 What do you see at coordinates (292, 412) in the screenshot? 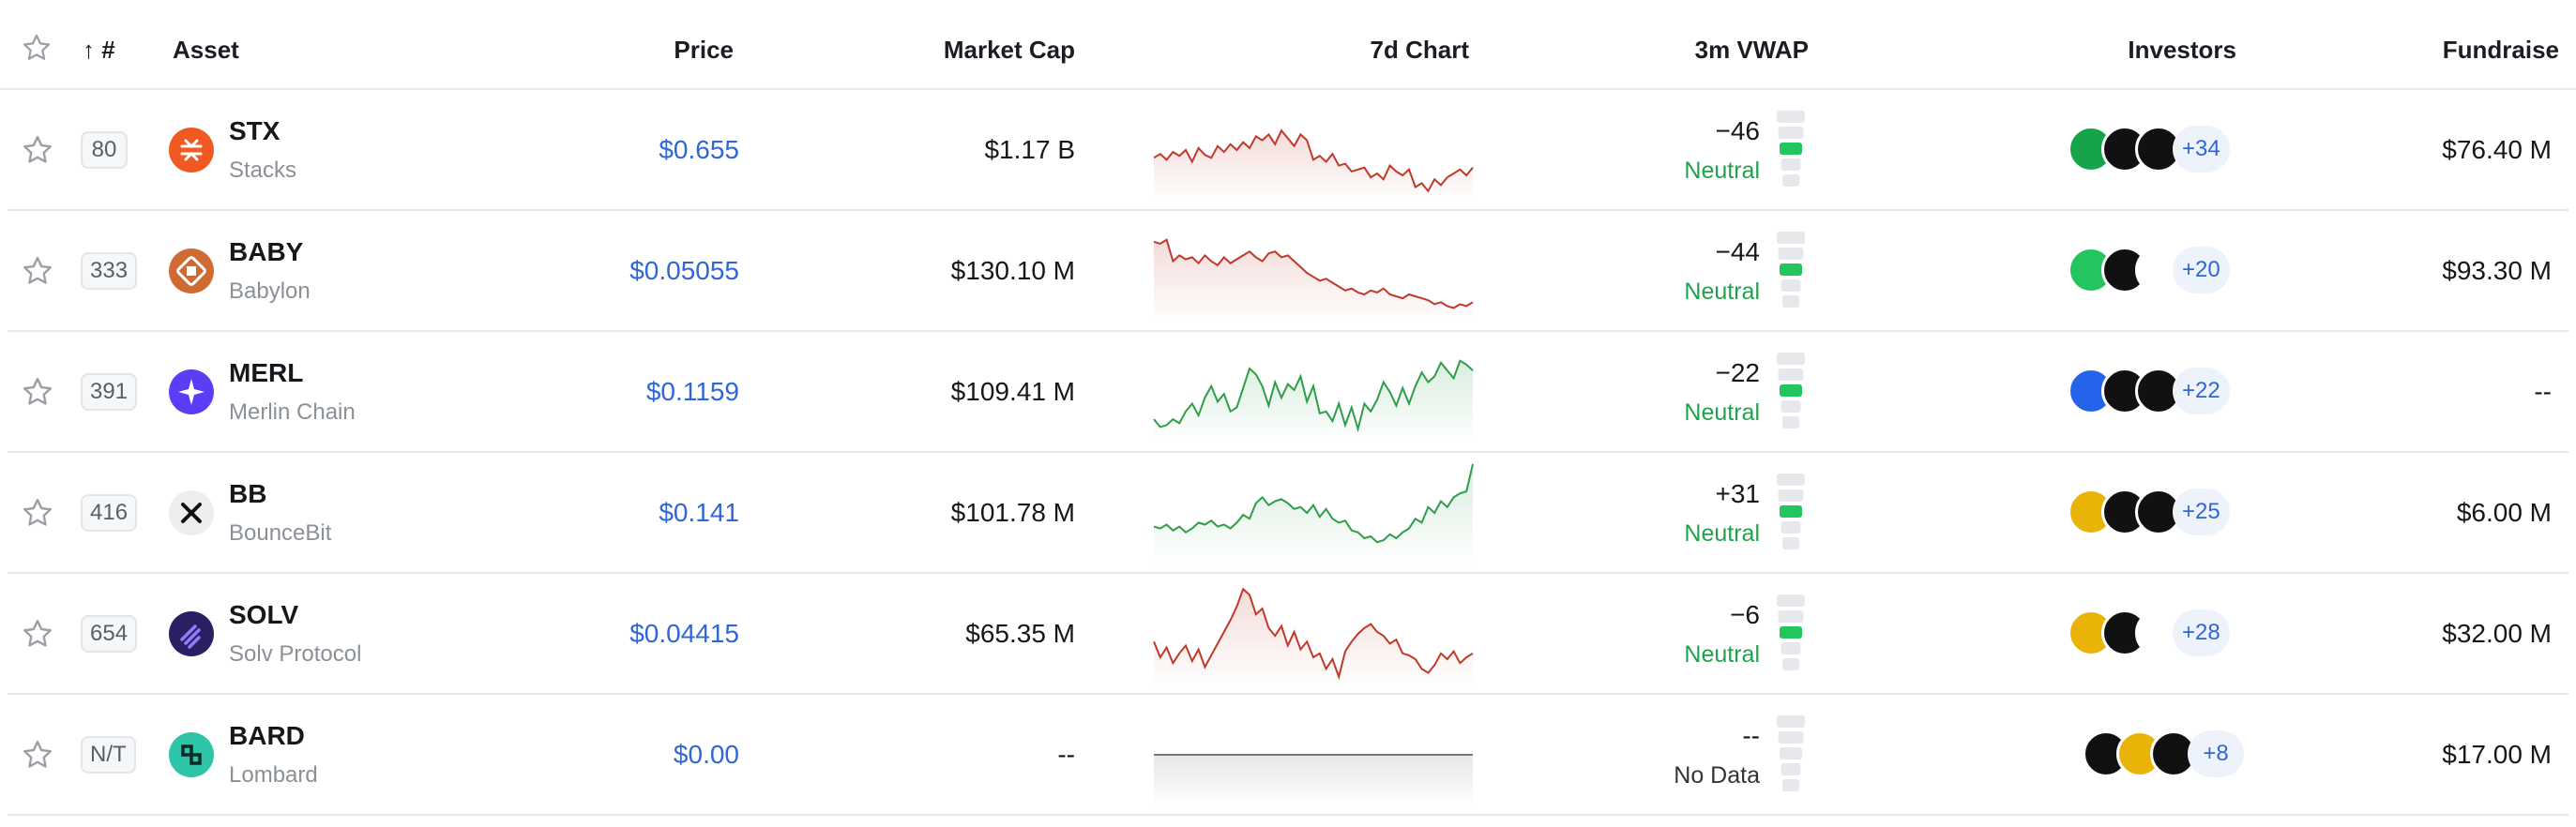
I see `asset-name: Merlin Chain` at bounding box center [292, 412].